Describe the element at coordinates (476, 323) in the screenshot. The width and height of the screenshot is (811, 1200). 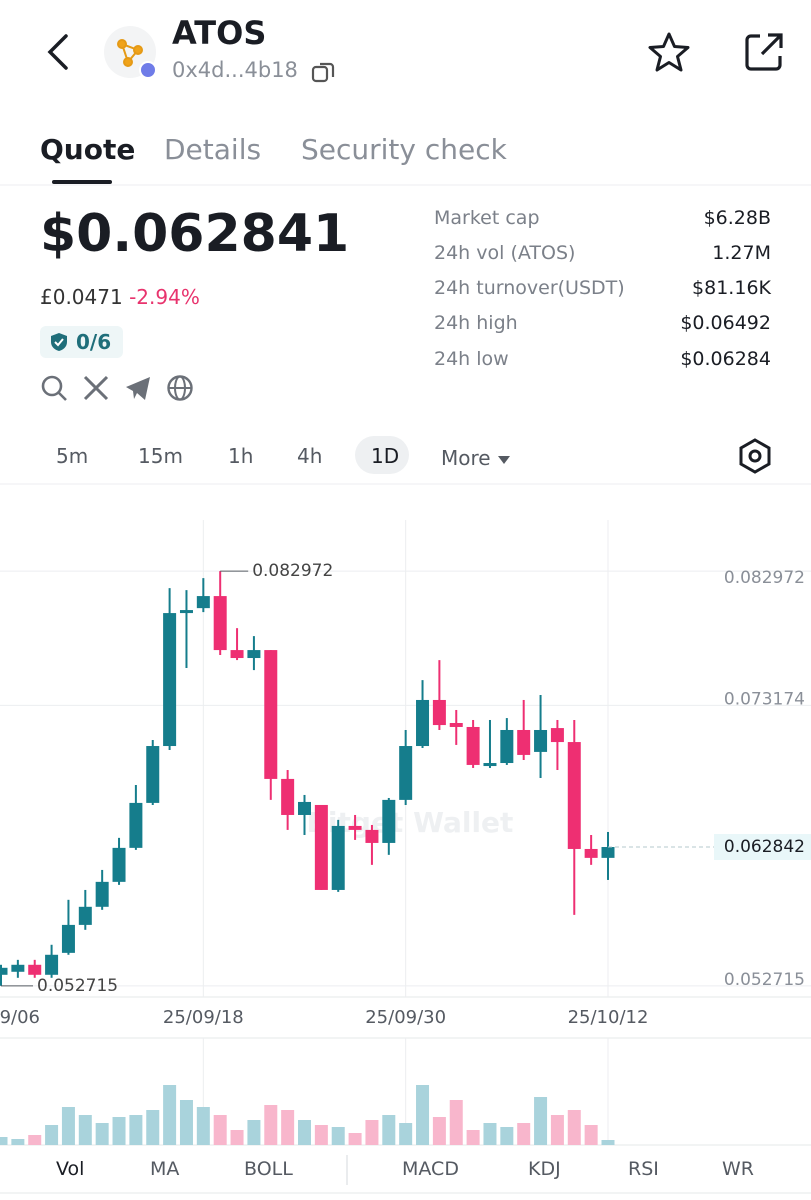
I see `stat-label: 24h high` at that location.